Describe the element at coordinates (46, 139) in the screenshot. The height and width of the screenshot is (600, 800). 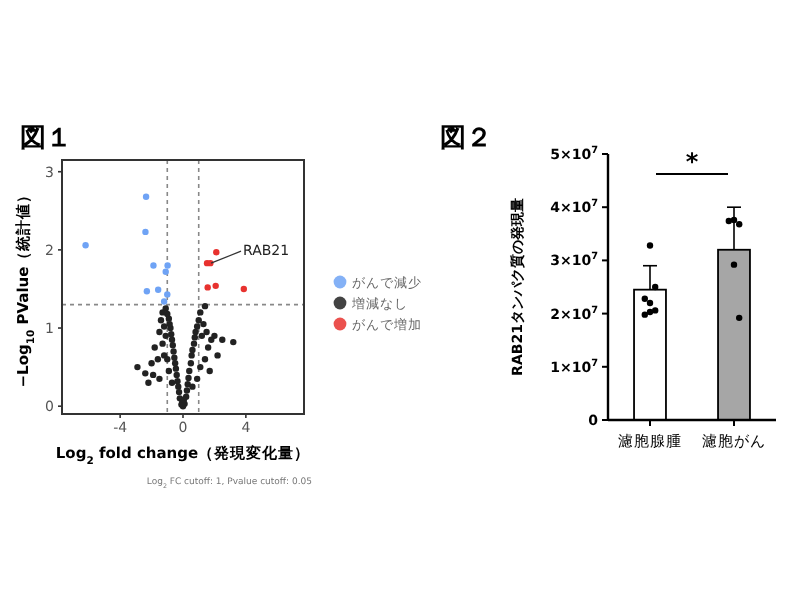
I see `chart-title: 図１` at that location.